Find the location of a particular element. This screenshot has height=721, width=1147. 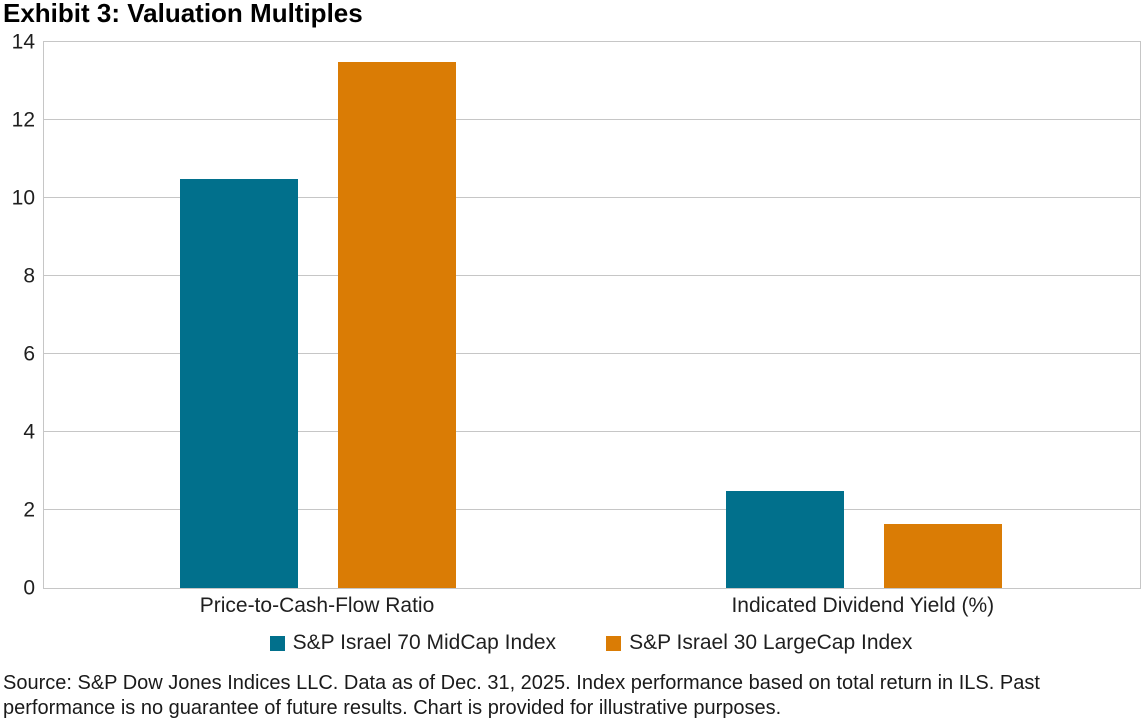

x-category-label-1: Price-to-Cash-Flow Ratio is located at coordinates (317, 605).